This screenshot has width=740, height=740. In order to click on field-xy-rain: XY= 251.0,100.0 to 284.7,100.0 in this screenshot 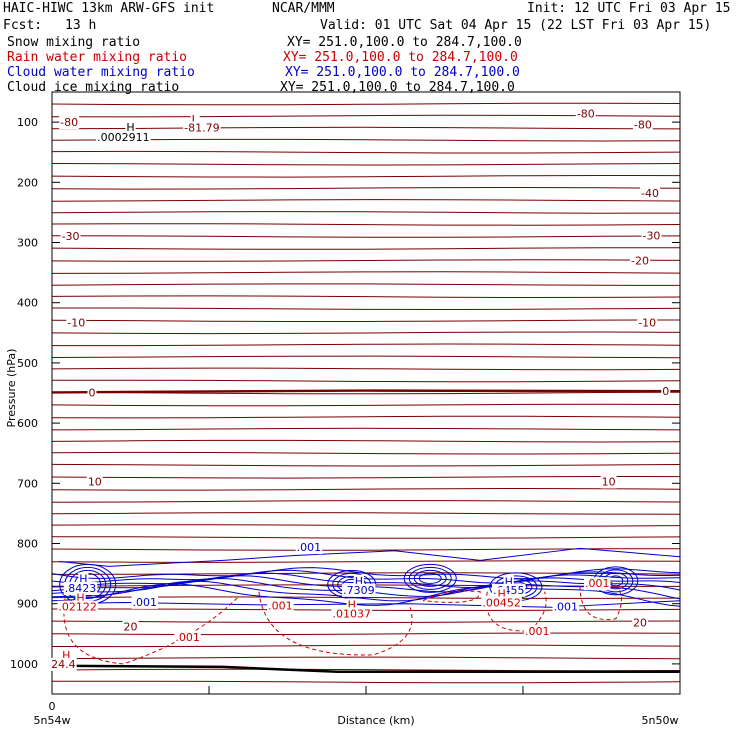, I will do `click(400, 57)`.